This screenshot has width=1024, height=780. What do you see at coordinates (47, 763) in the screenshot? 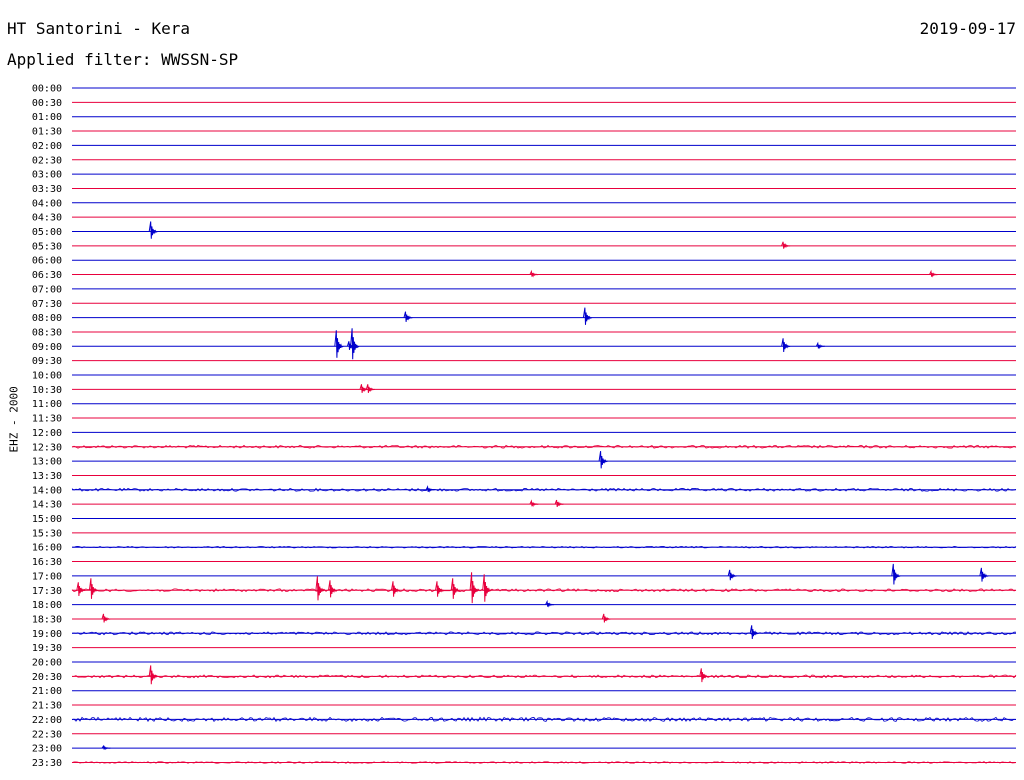
I see `row-time-label: 23:30` at bounding box center [47, 763].